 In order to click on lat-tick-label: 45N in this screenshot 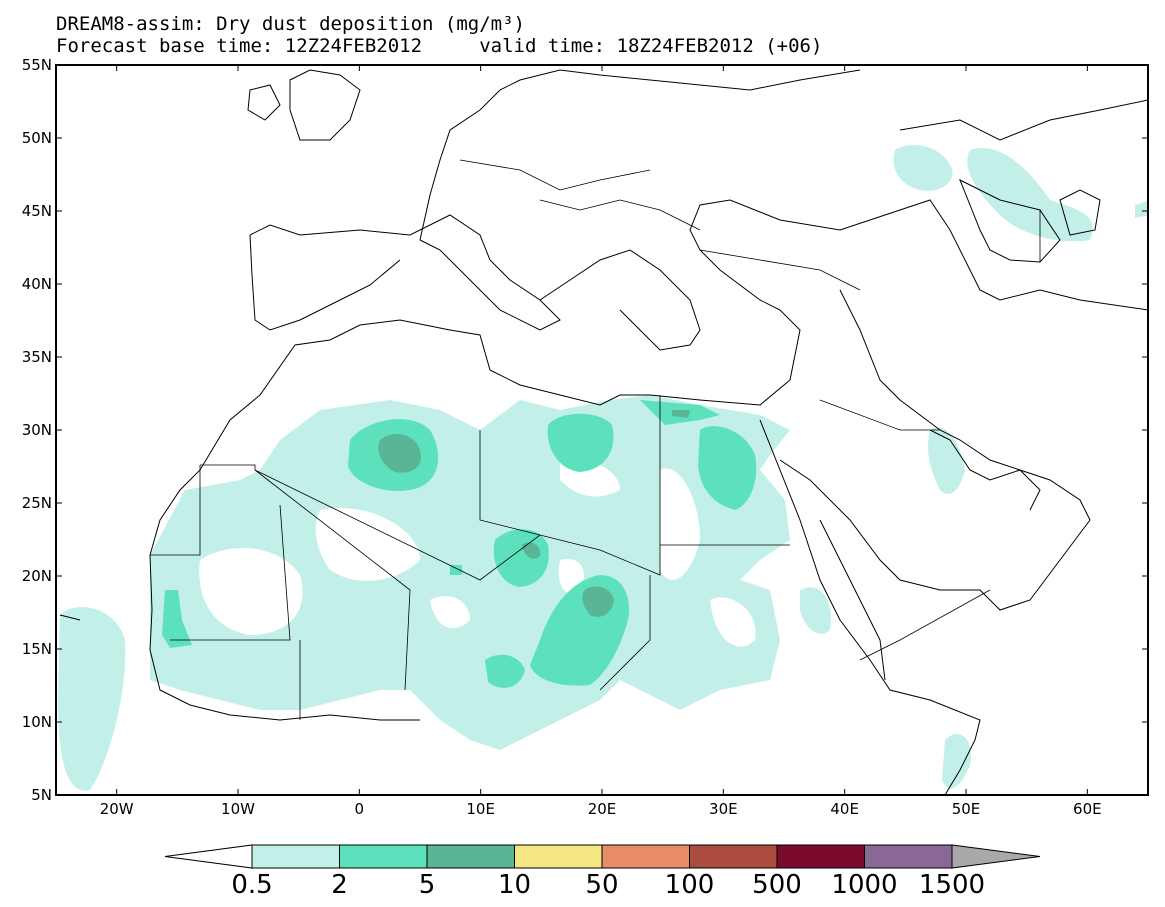, I will do `click(37, 211)`.